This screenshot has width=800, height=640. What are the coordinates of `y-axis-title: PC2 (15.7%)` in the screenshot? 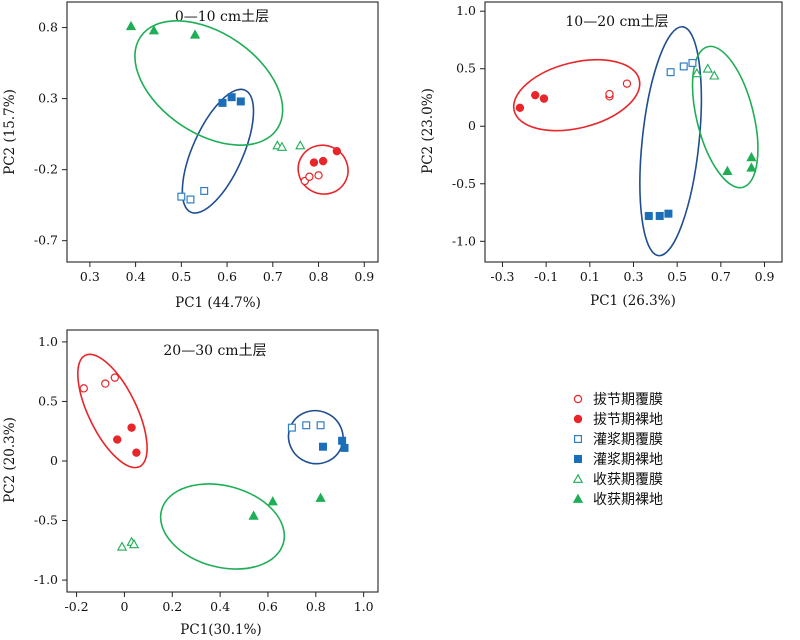 It's located at (10, 132).